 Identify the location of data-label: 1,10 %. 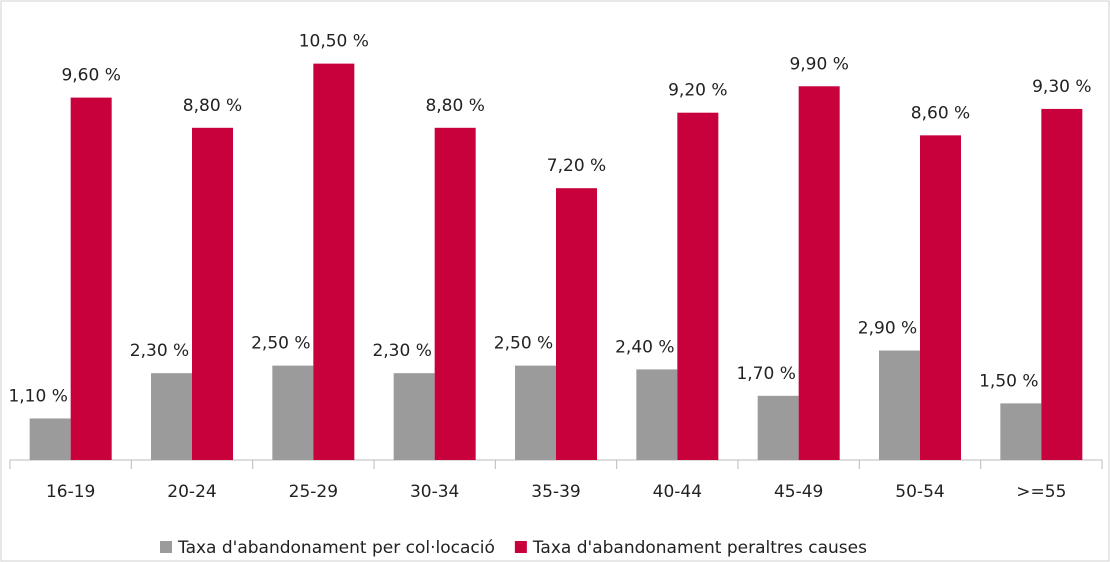
(37, 396).